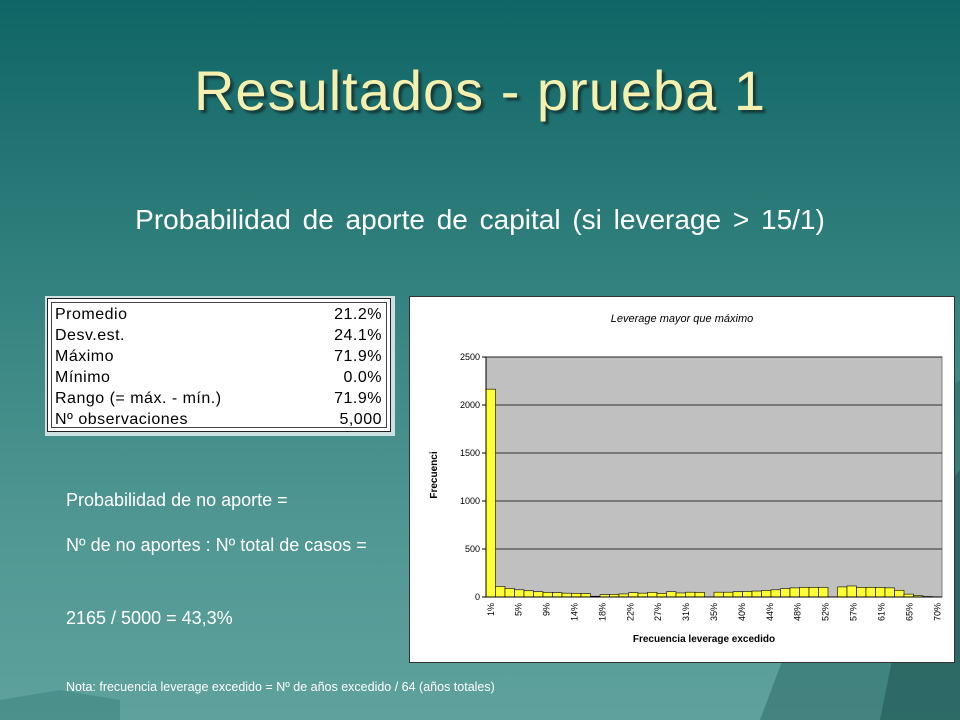 Image resolution: width=960 pixels, height=720 pixels. Describe the element at coordinates (218, 314) in the screenshot. I see `stats-row-promedio: Promedio 21.2%` at that location.